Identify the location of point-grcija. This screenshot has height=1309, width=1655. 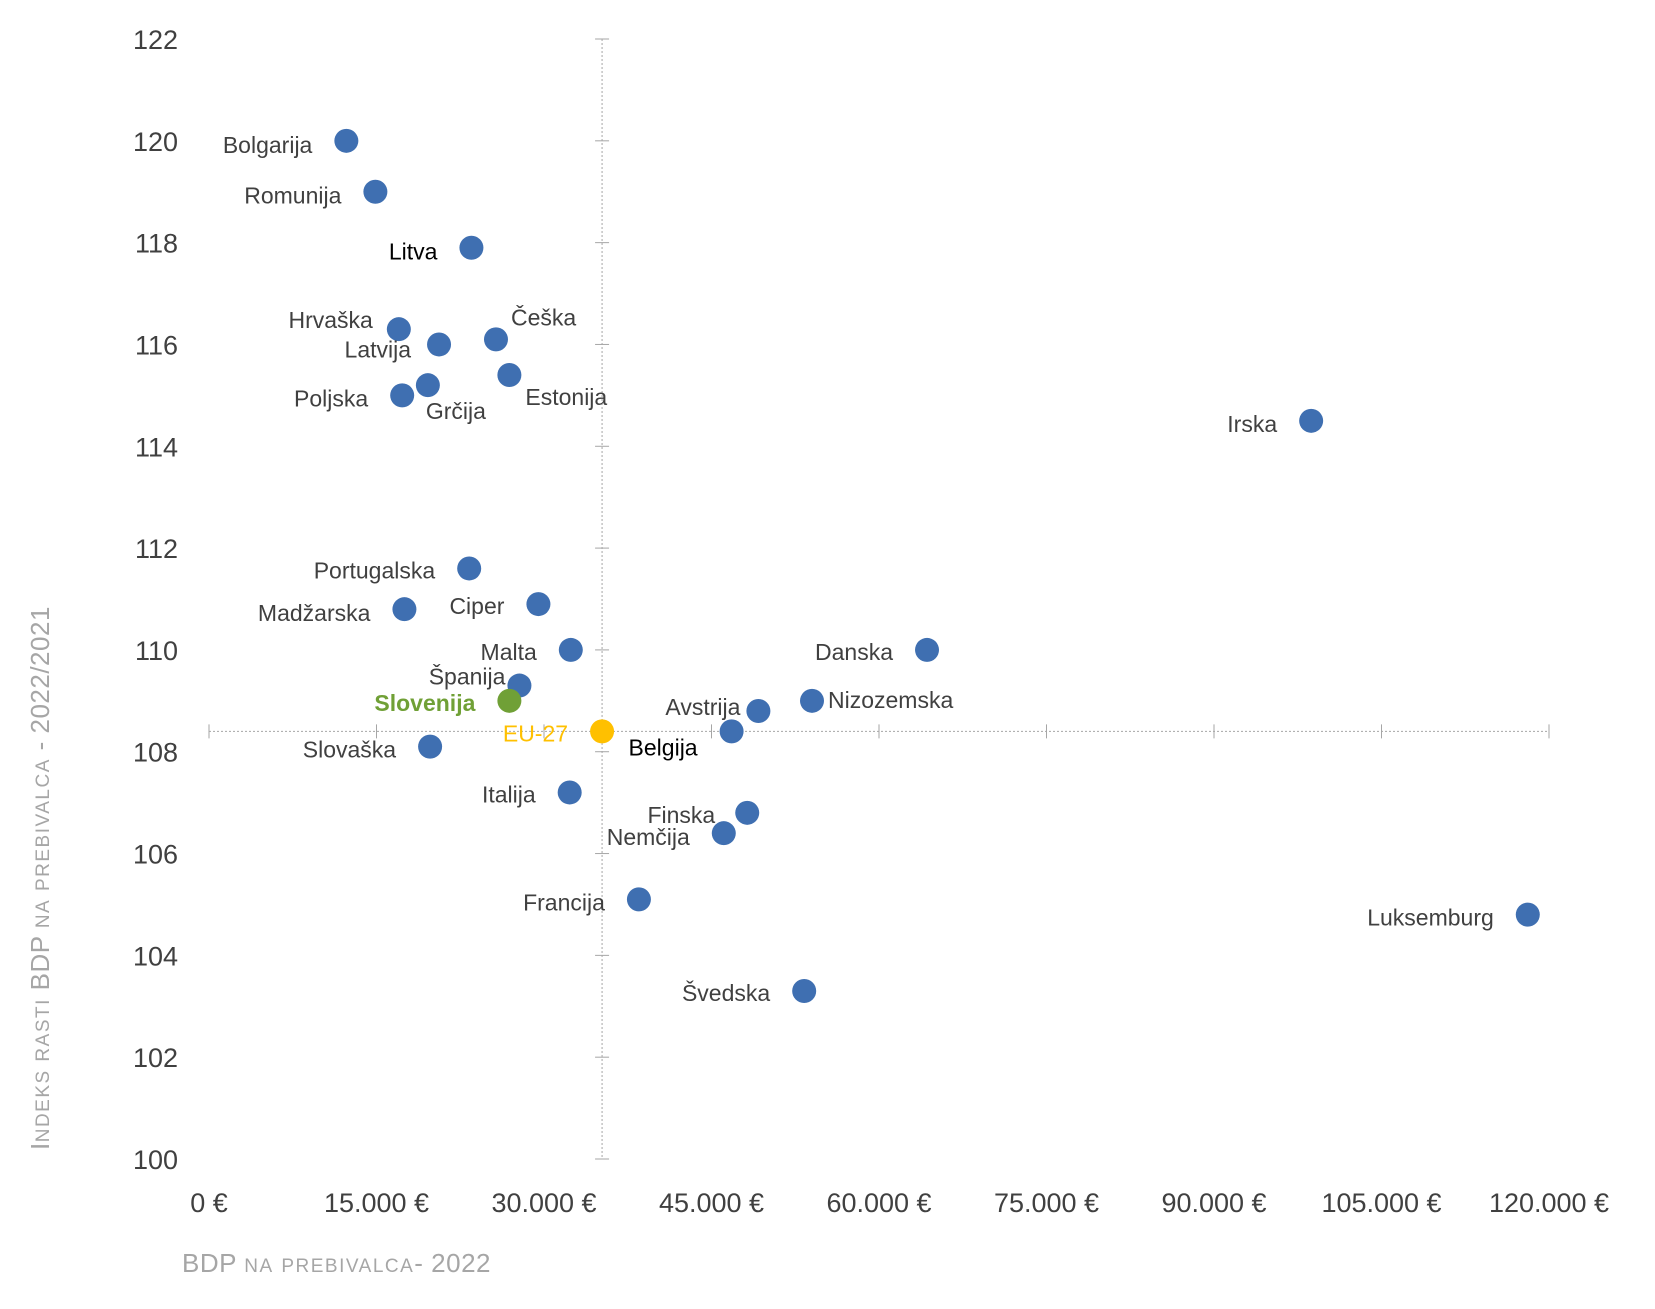
(427, 385).